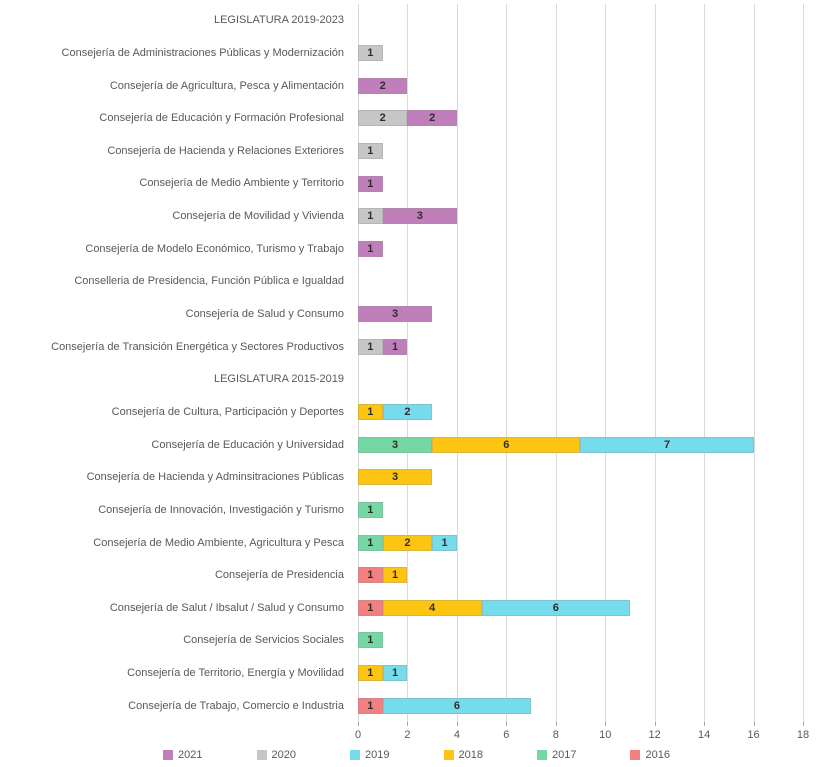 The width and height of the screenshot is (833, 767). Describe the element at coordinates (506, 735) in the screenshot. I see `x-tick-label: 6` at that location.